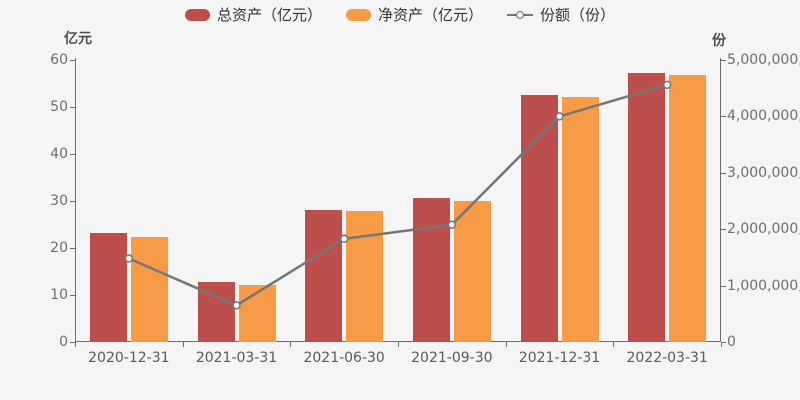 This screenshot has width=800, height=400. Describe the element at coordinates (59, 295) in the screenshot. I see `left-axis-tick-label: 10` at that location.